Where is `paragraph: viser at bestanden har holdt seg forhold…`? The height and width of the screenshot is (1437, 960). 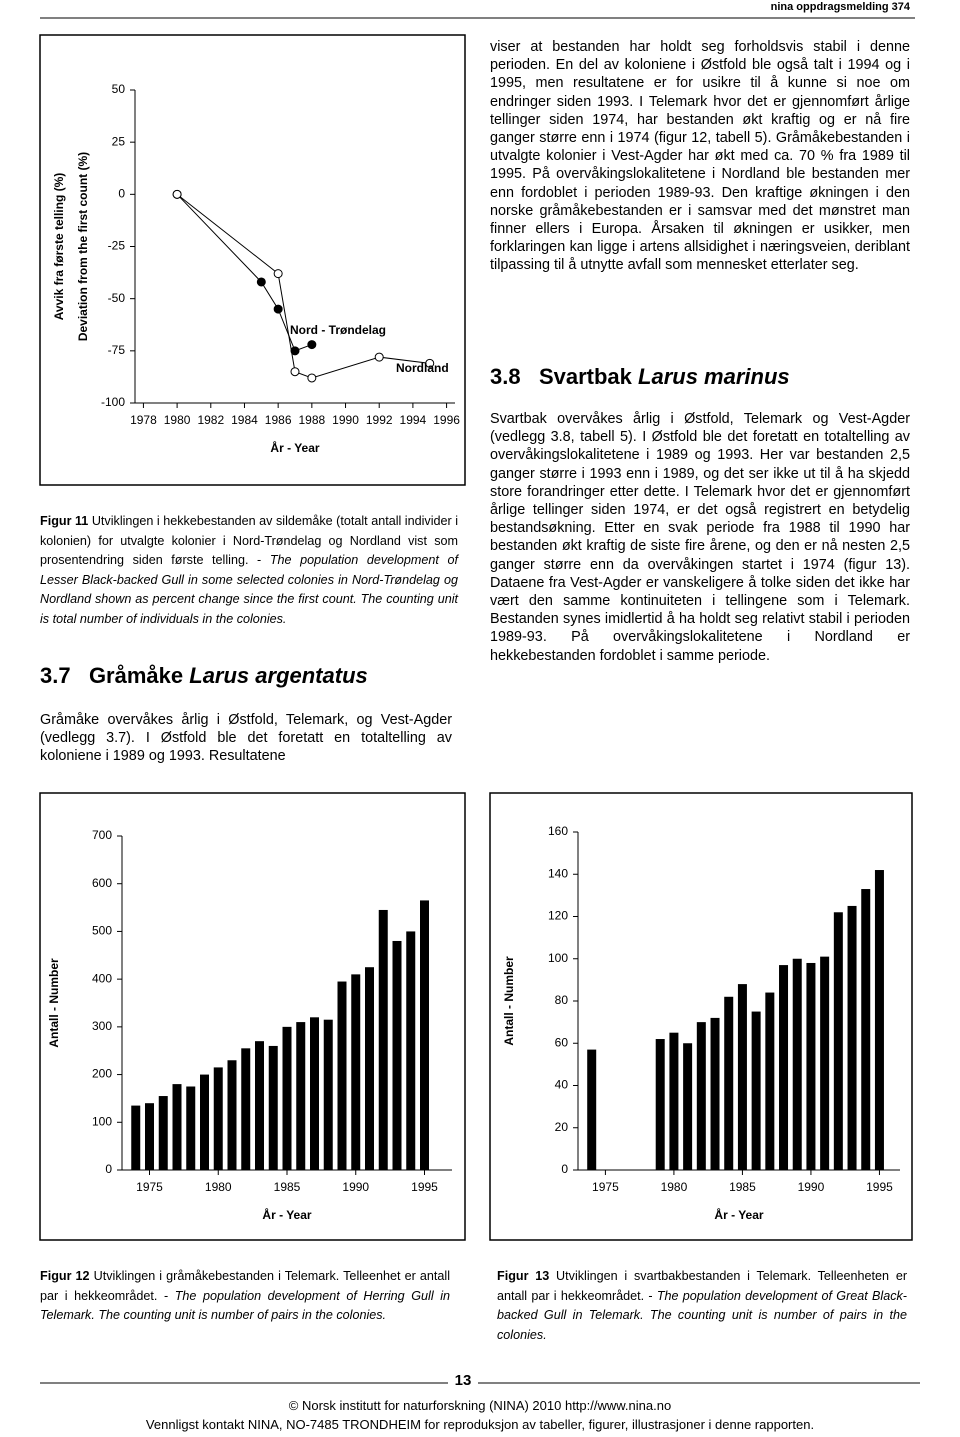
paragraph: viser at bestanden har holdt seg forhold… is located at coordinates (700, 156).